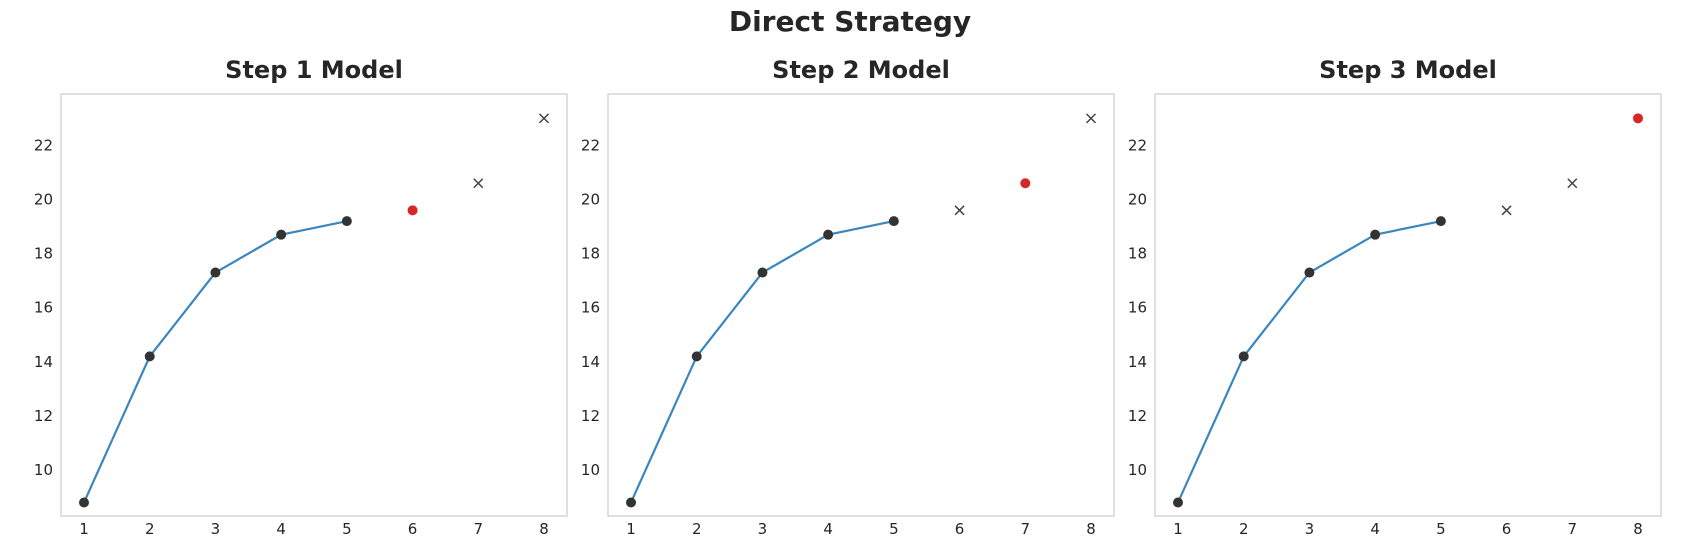 This screenshot has width=1700, height=540. What do you see at coordinates (861, 70) in the screenshot?
I see `panel-title: Step 2 Model` at bounding box center [861, 70].